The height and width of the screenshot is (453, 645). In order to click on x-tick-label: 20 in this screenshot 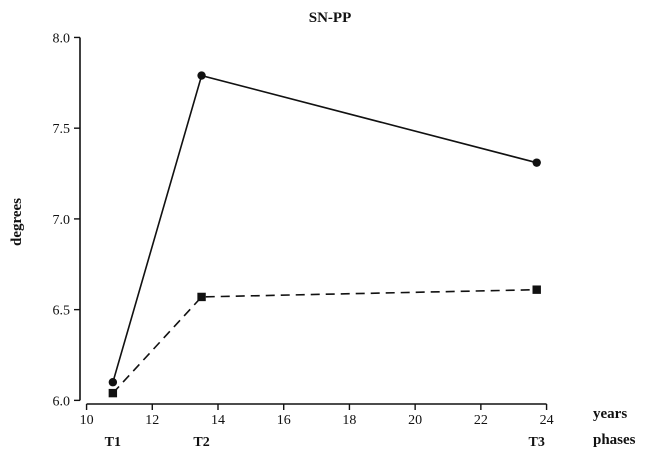, I will do `click(415, 420)`.